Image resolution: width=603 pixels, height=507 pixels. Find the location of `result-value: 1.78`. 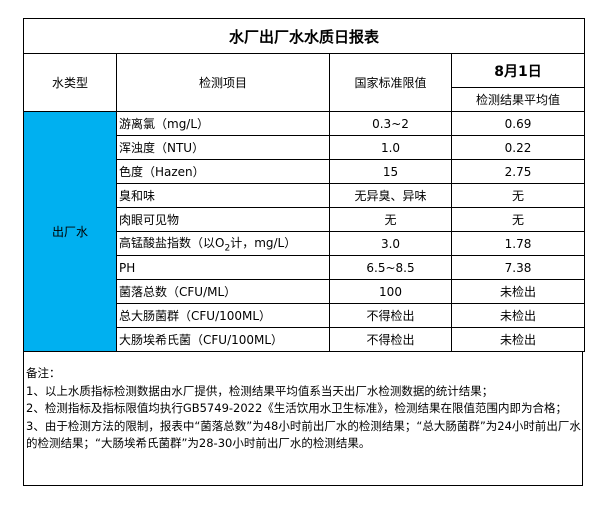

result-value: 1.78 is located at coordinates (518, 243).